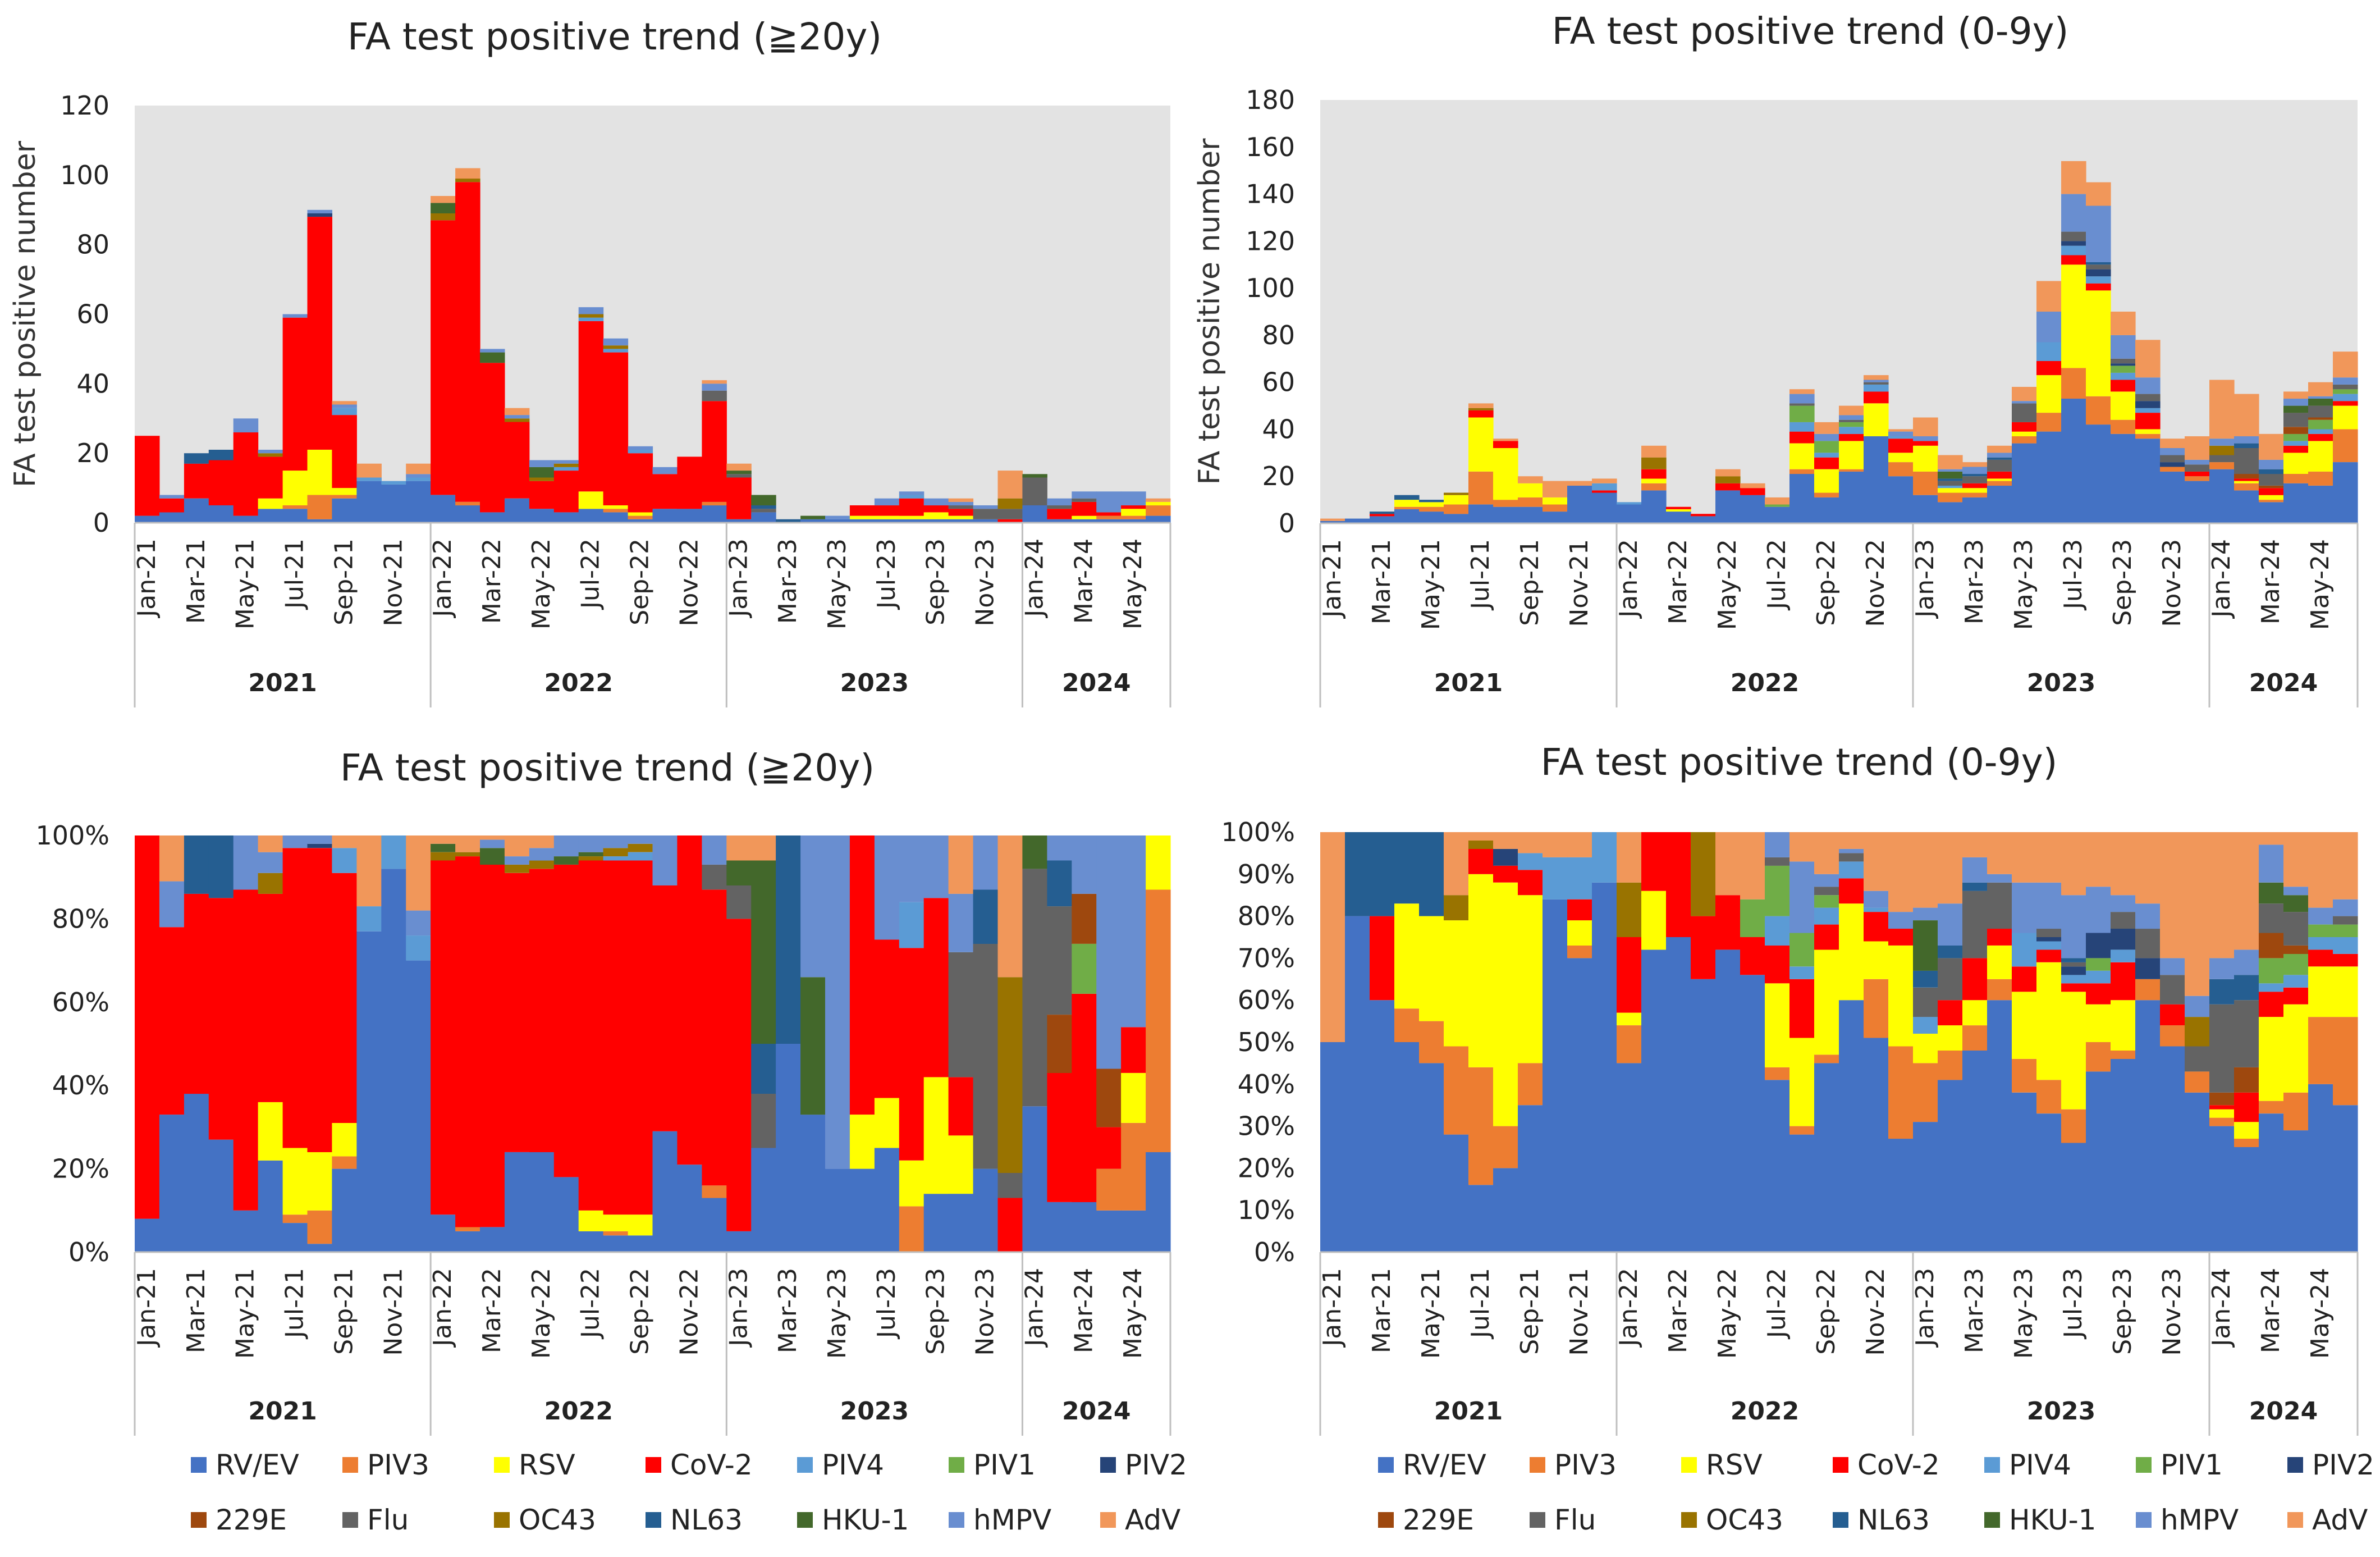 This screenshot has height=1557, width=2380. Describe the element at coordinates (2222, 1308) in the screenshot. I see `x-tick-label: Jan-24` at that location.